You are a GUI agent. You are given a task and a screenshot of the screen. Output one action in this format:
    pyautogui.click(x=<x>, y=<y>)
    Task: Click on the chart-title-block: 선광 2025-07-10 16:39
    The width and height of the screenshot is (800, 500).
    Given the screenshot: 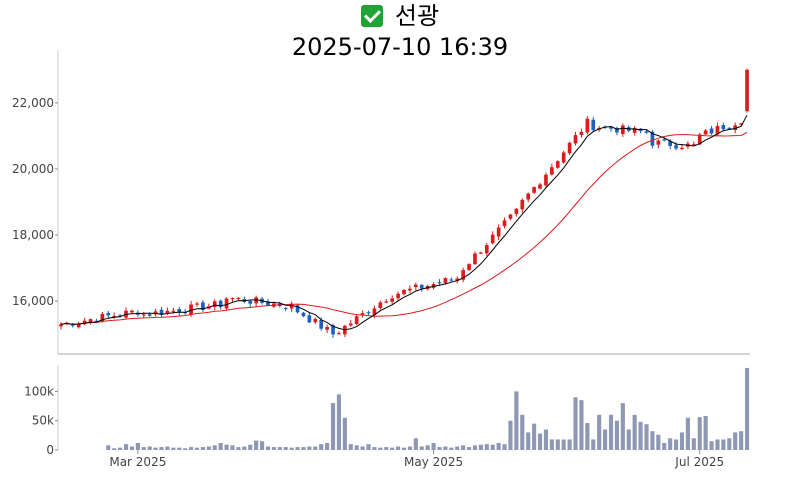 What is the action you would take?
    pyautogui.click(x=400, y=31)
    